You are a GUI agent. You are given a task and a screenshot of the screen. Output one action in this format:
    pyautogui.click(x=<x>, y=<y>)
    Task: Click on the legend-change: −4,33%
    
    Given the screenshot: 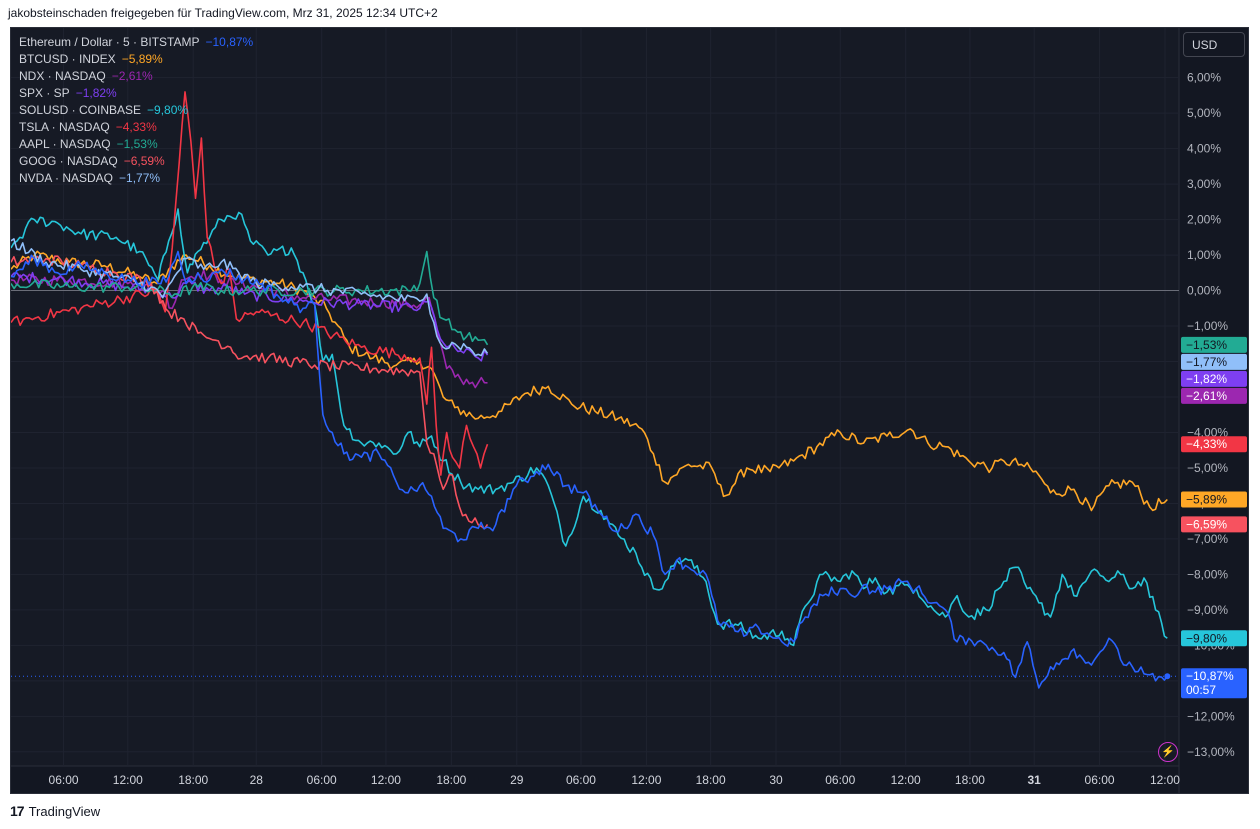 What is the action you would take?
    pyautogui.click(x=136, y=127)
    